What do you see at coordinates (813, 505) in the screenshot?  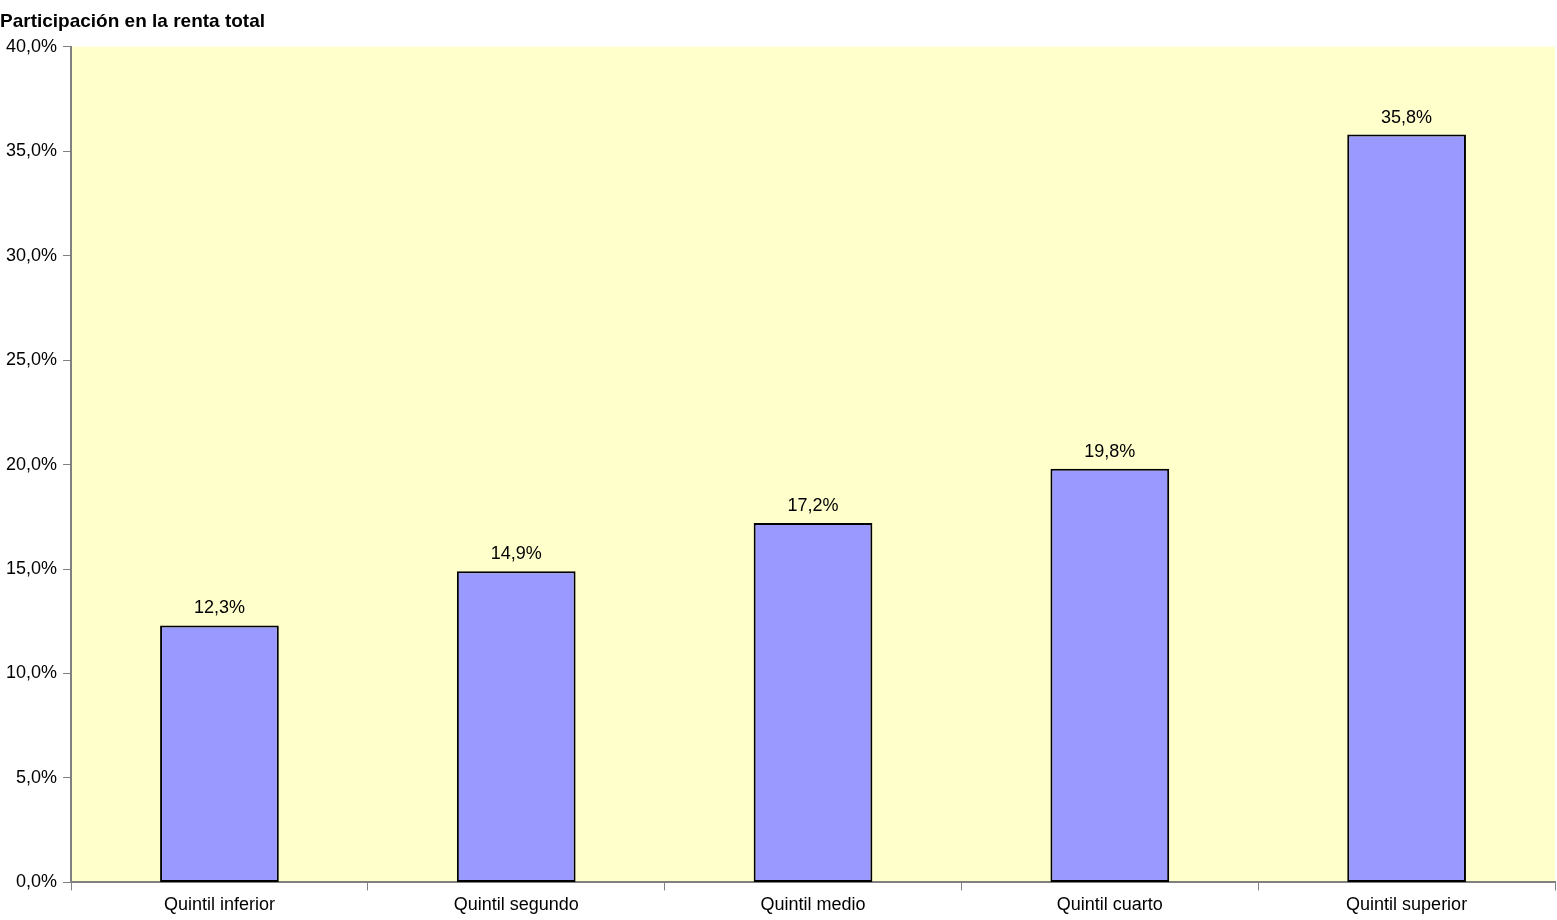 I see `data-label: 17,2%` at bounding box center [813, 505].